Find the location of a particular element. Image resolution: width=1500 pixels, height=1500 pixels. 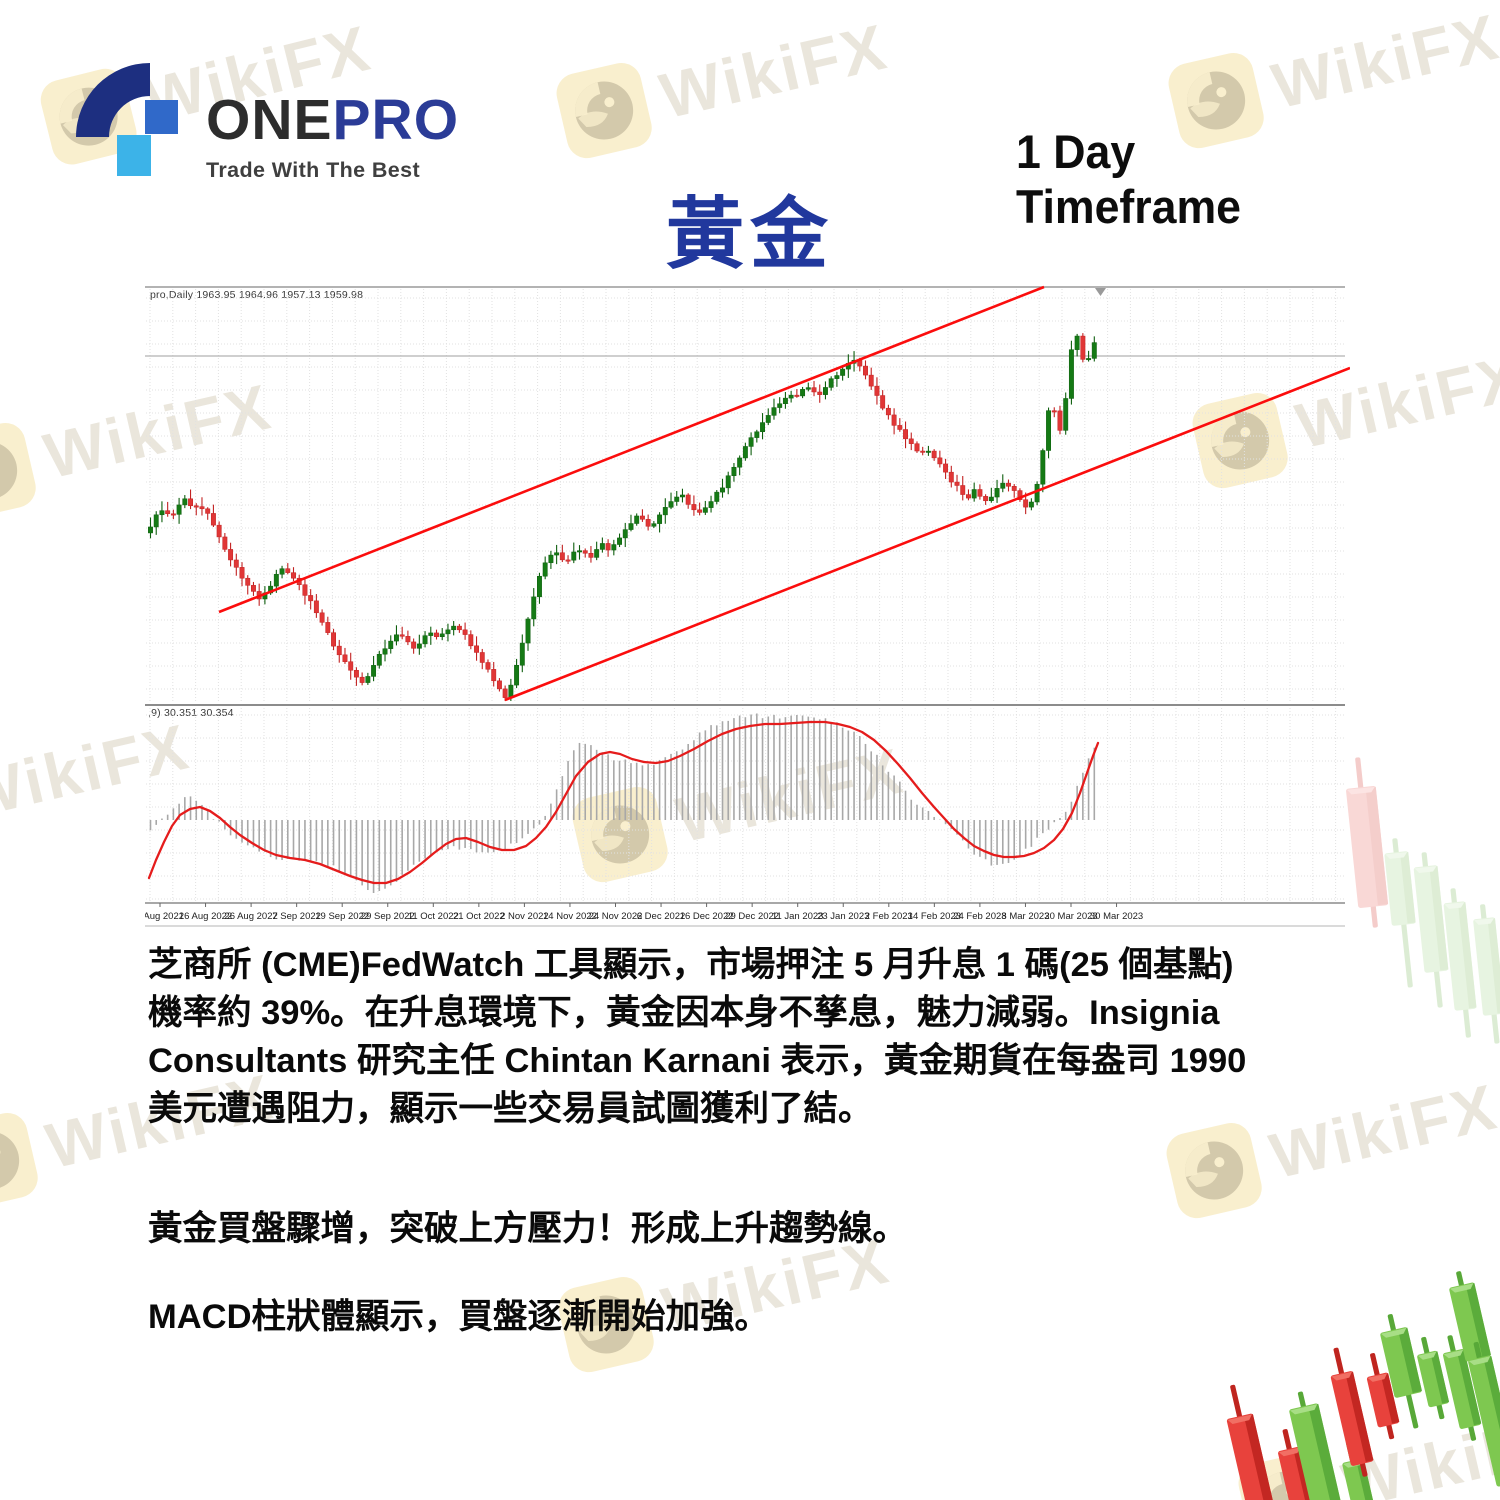

x-axis-tick-label: 14 Feb 2023 is located at coordinates (934, 916).